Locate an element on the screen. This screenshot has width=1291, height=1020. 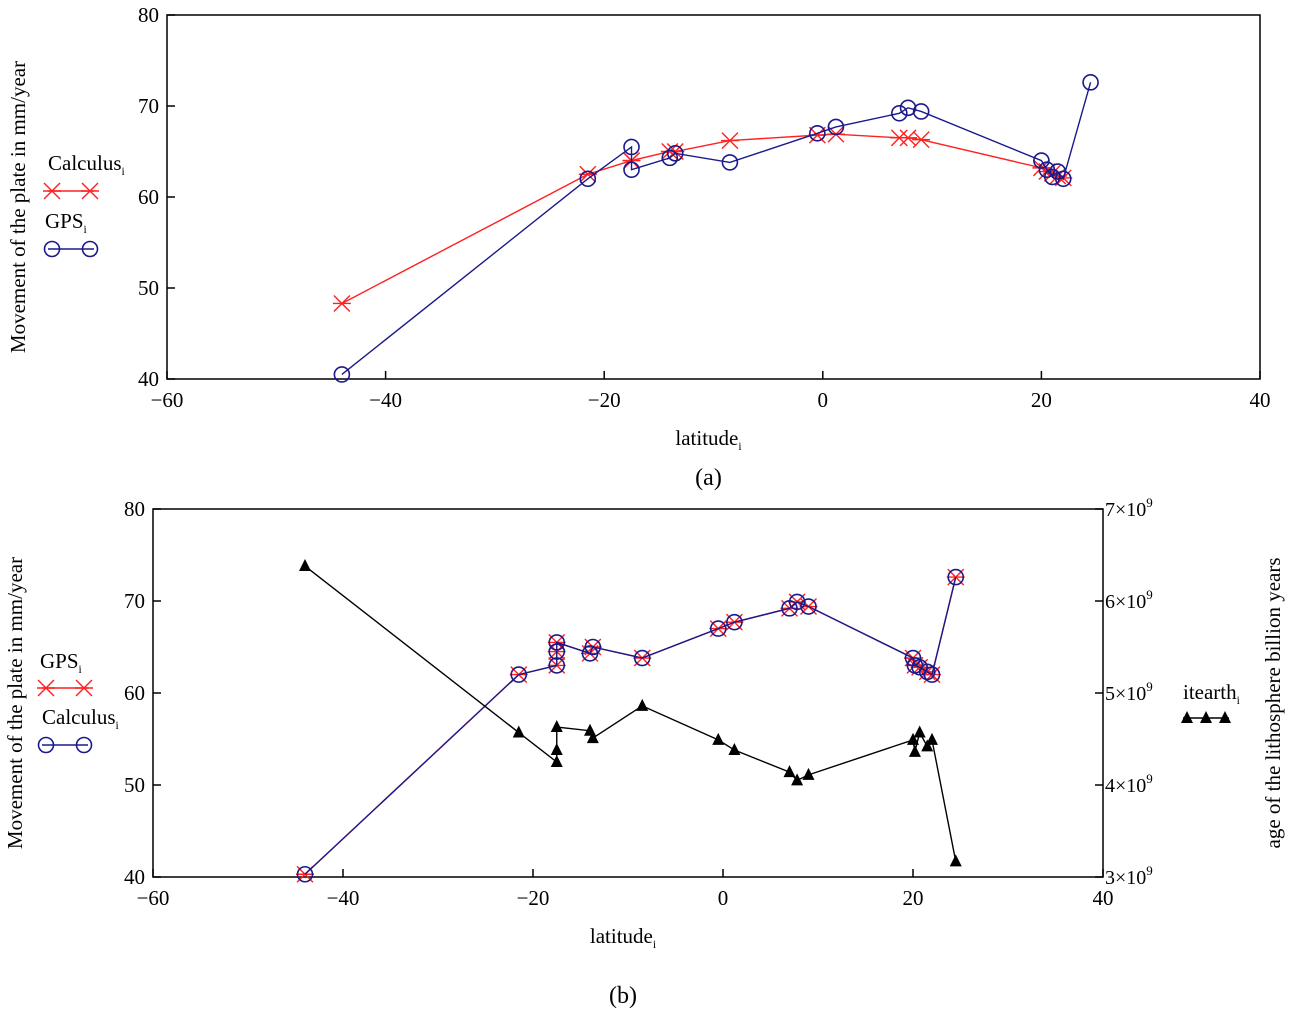
x-tick-label: 0 is located at coordinates (723, 898).